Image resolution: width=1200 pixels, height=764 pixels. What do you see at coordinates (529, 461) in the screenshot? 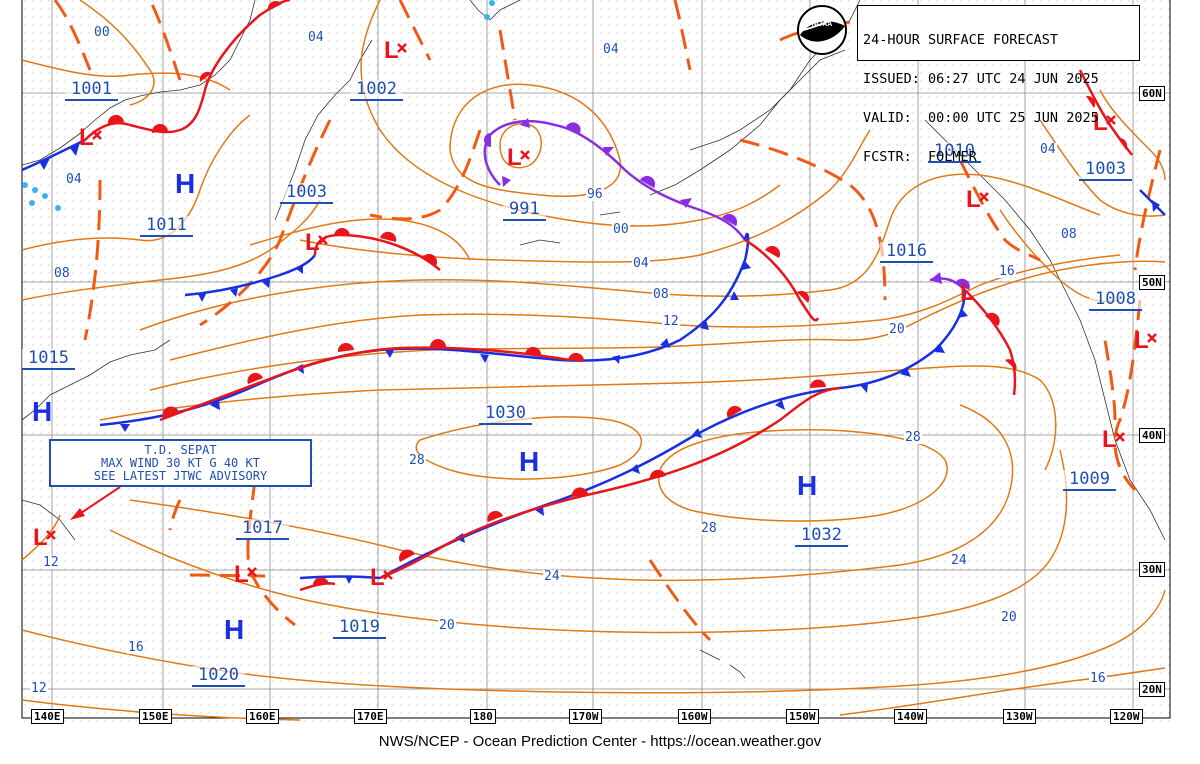
I see `high-center-1030: H` at bounding box center [529, 461].